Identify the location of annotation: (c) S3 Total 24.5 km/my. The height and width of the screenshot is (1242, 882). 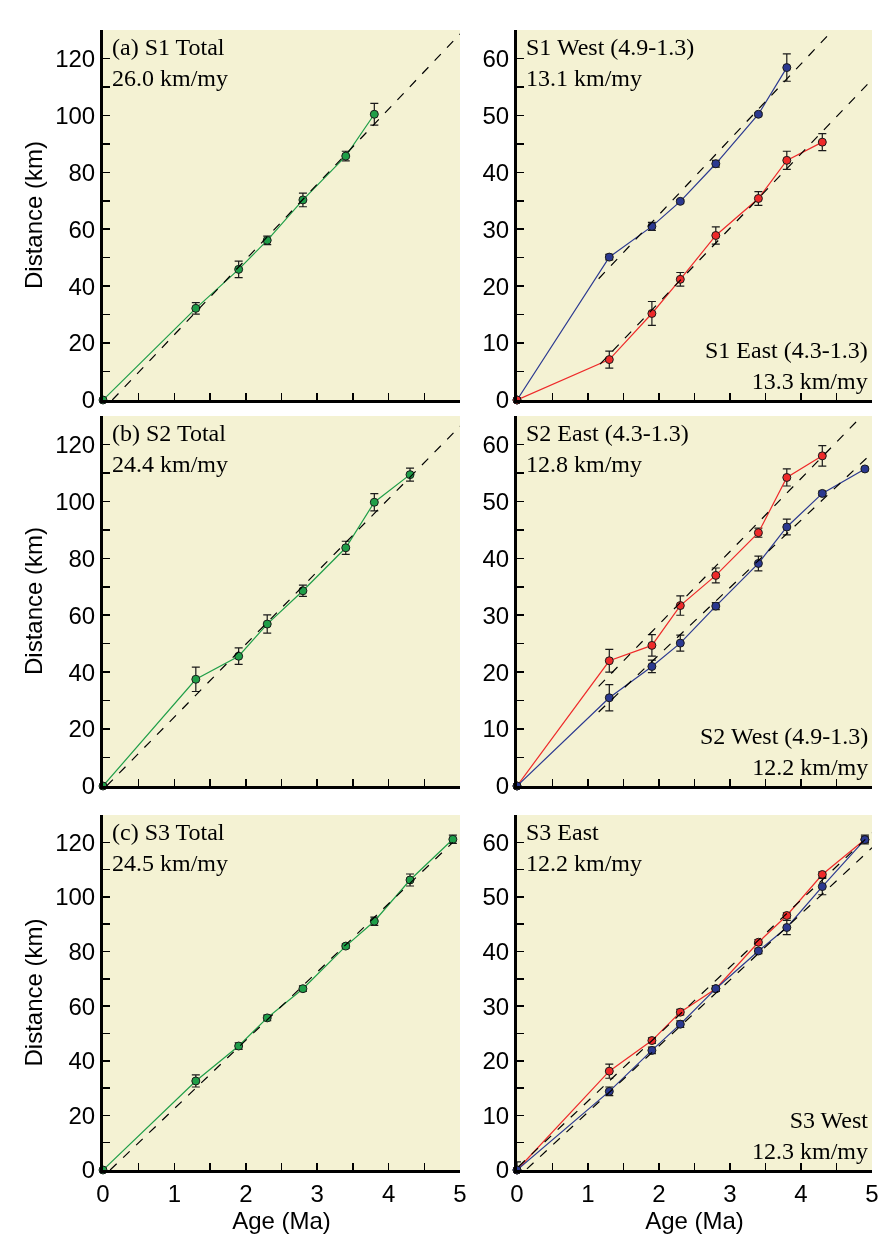
(170, 848).